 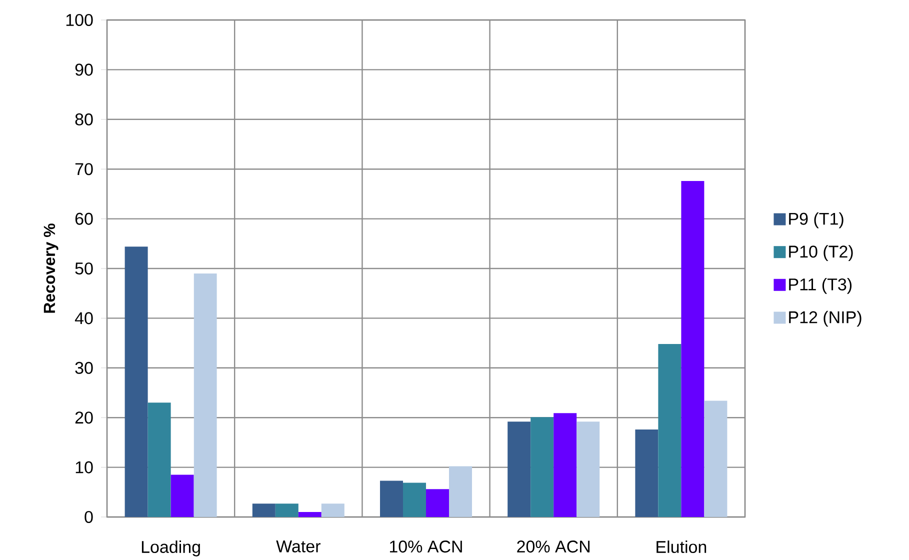 What do you see at coordinates (83, 318) in the screenshot?
I see `y-tick-label: 40` at bounding box center [83, 318].